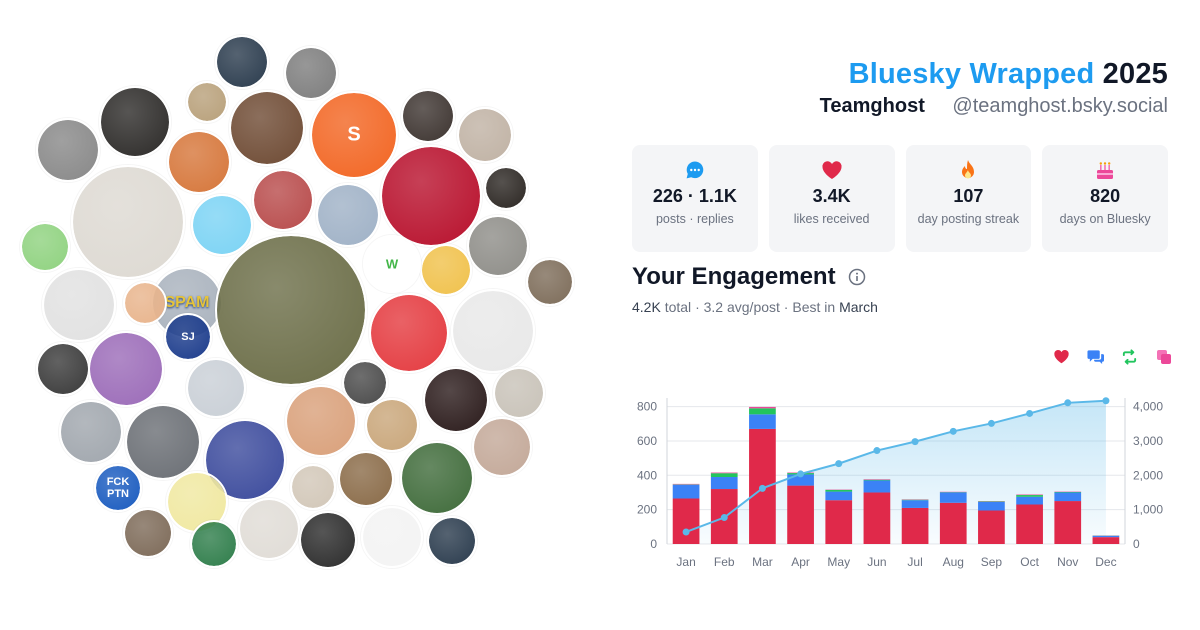  I want to click on display-name: Teamghost, so click(872, 106).